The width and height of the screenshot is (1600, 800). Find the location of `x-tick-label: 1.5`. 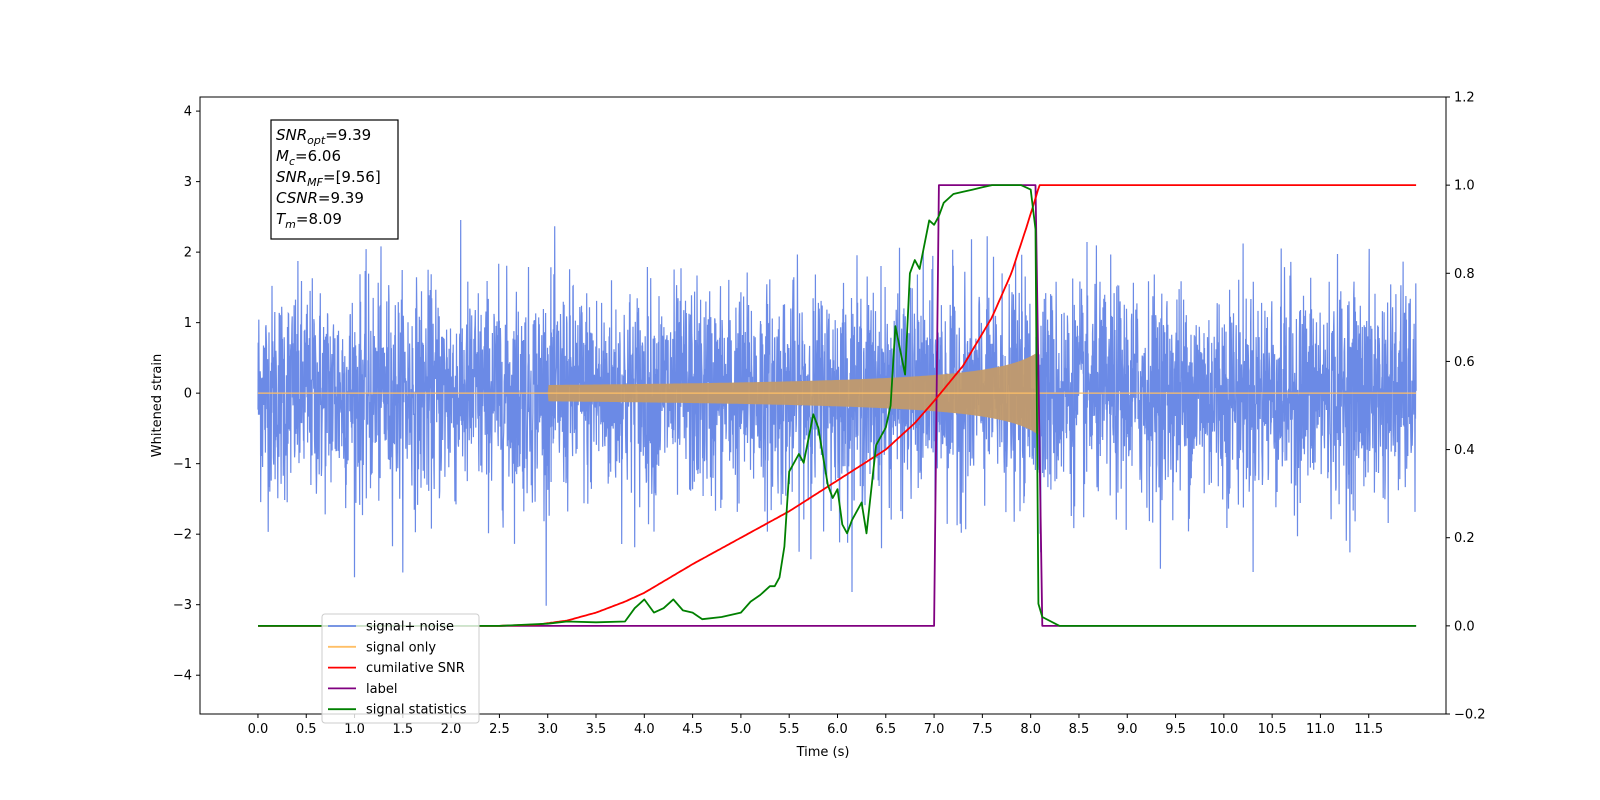

x-tick-label: 1.5 is located at coordinates (402, 729).